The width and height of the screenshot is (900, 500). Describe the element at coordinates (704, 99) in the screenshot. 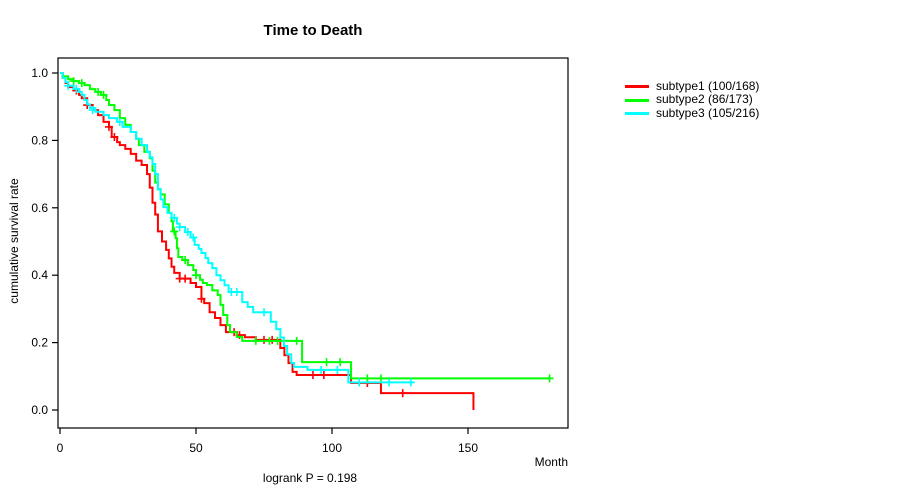

I see `subtype2-label: subtype2 (86/173)` at that location.